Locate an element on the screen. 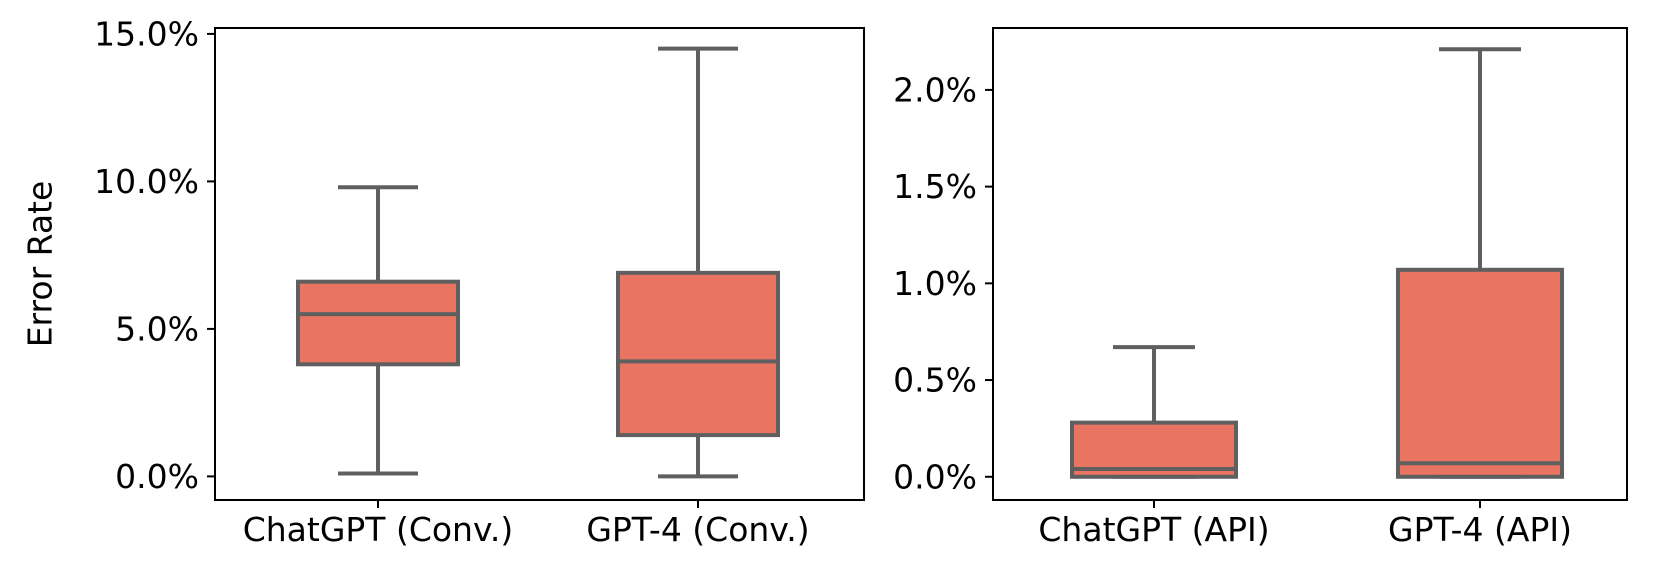 This screenshot has width=1660, height=584. x-tick-label: ChatGPT (Conv.) is located at coordinates (378, 529).